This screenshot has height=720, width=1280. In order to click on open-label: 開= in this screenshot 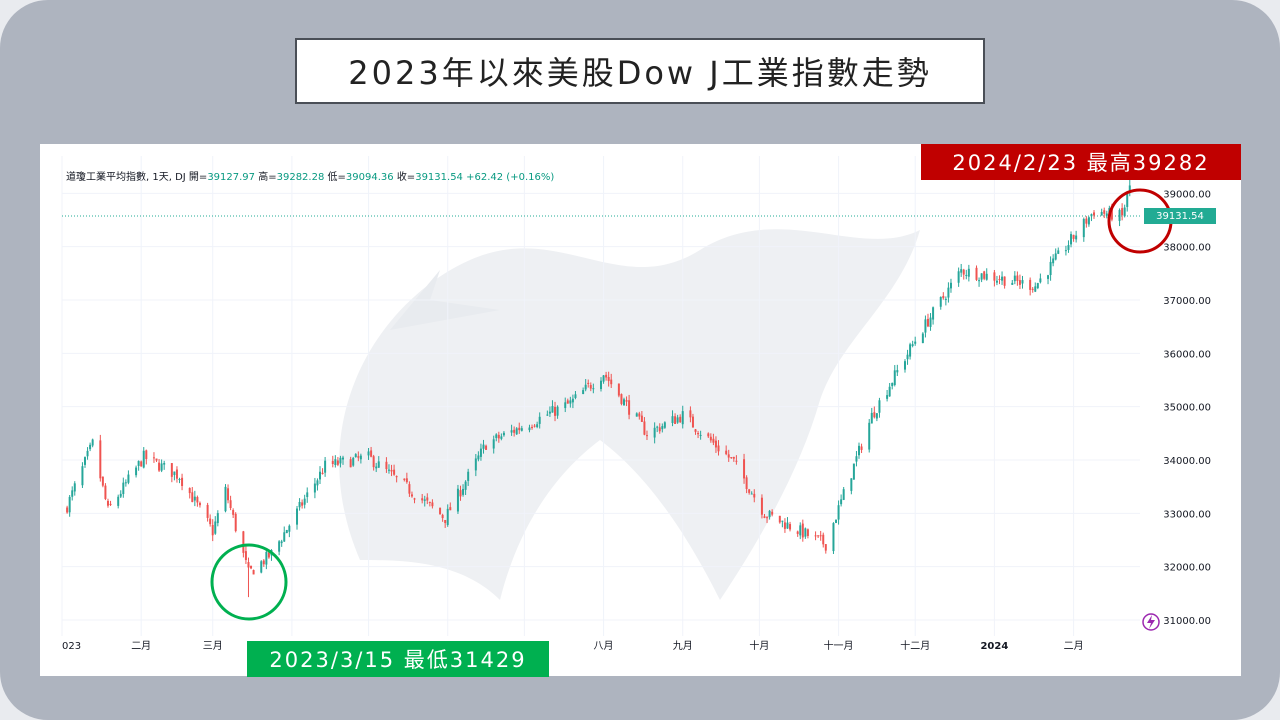, I will do `click(198, 177)`.